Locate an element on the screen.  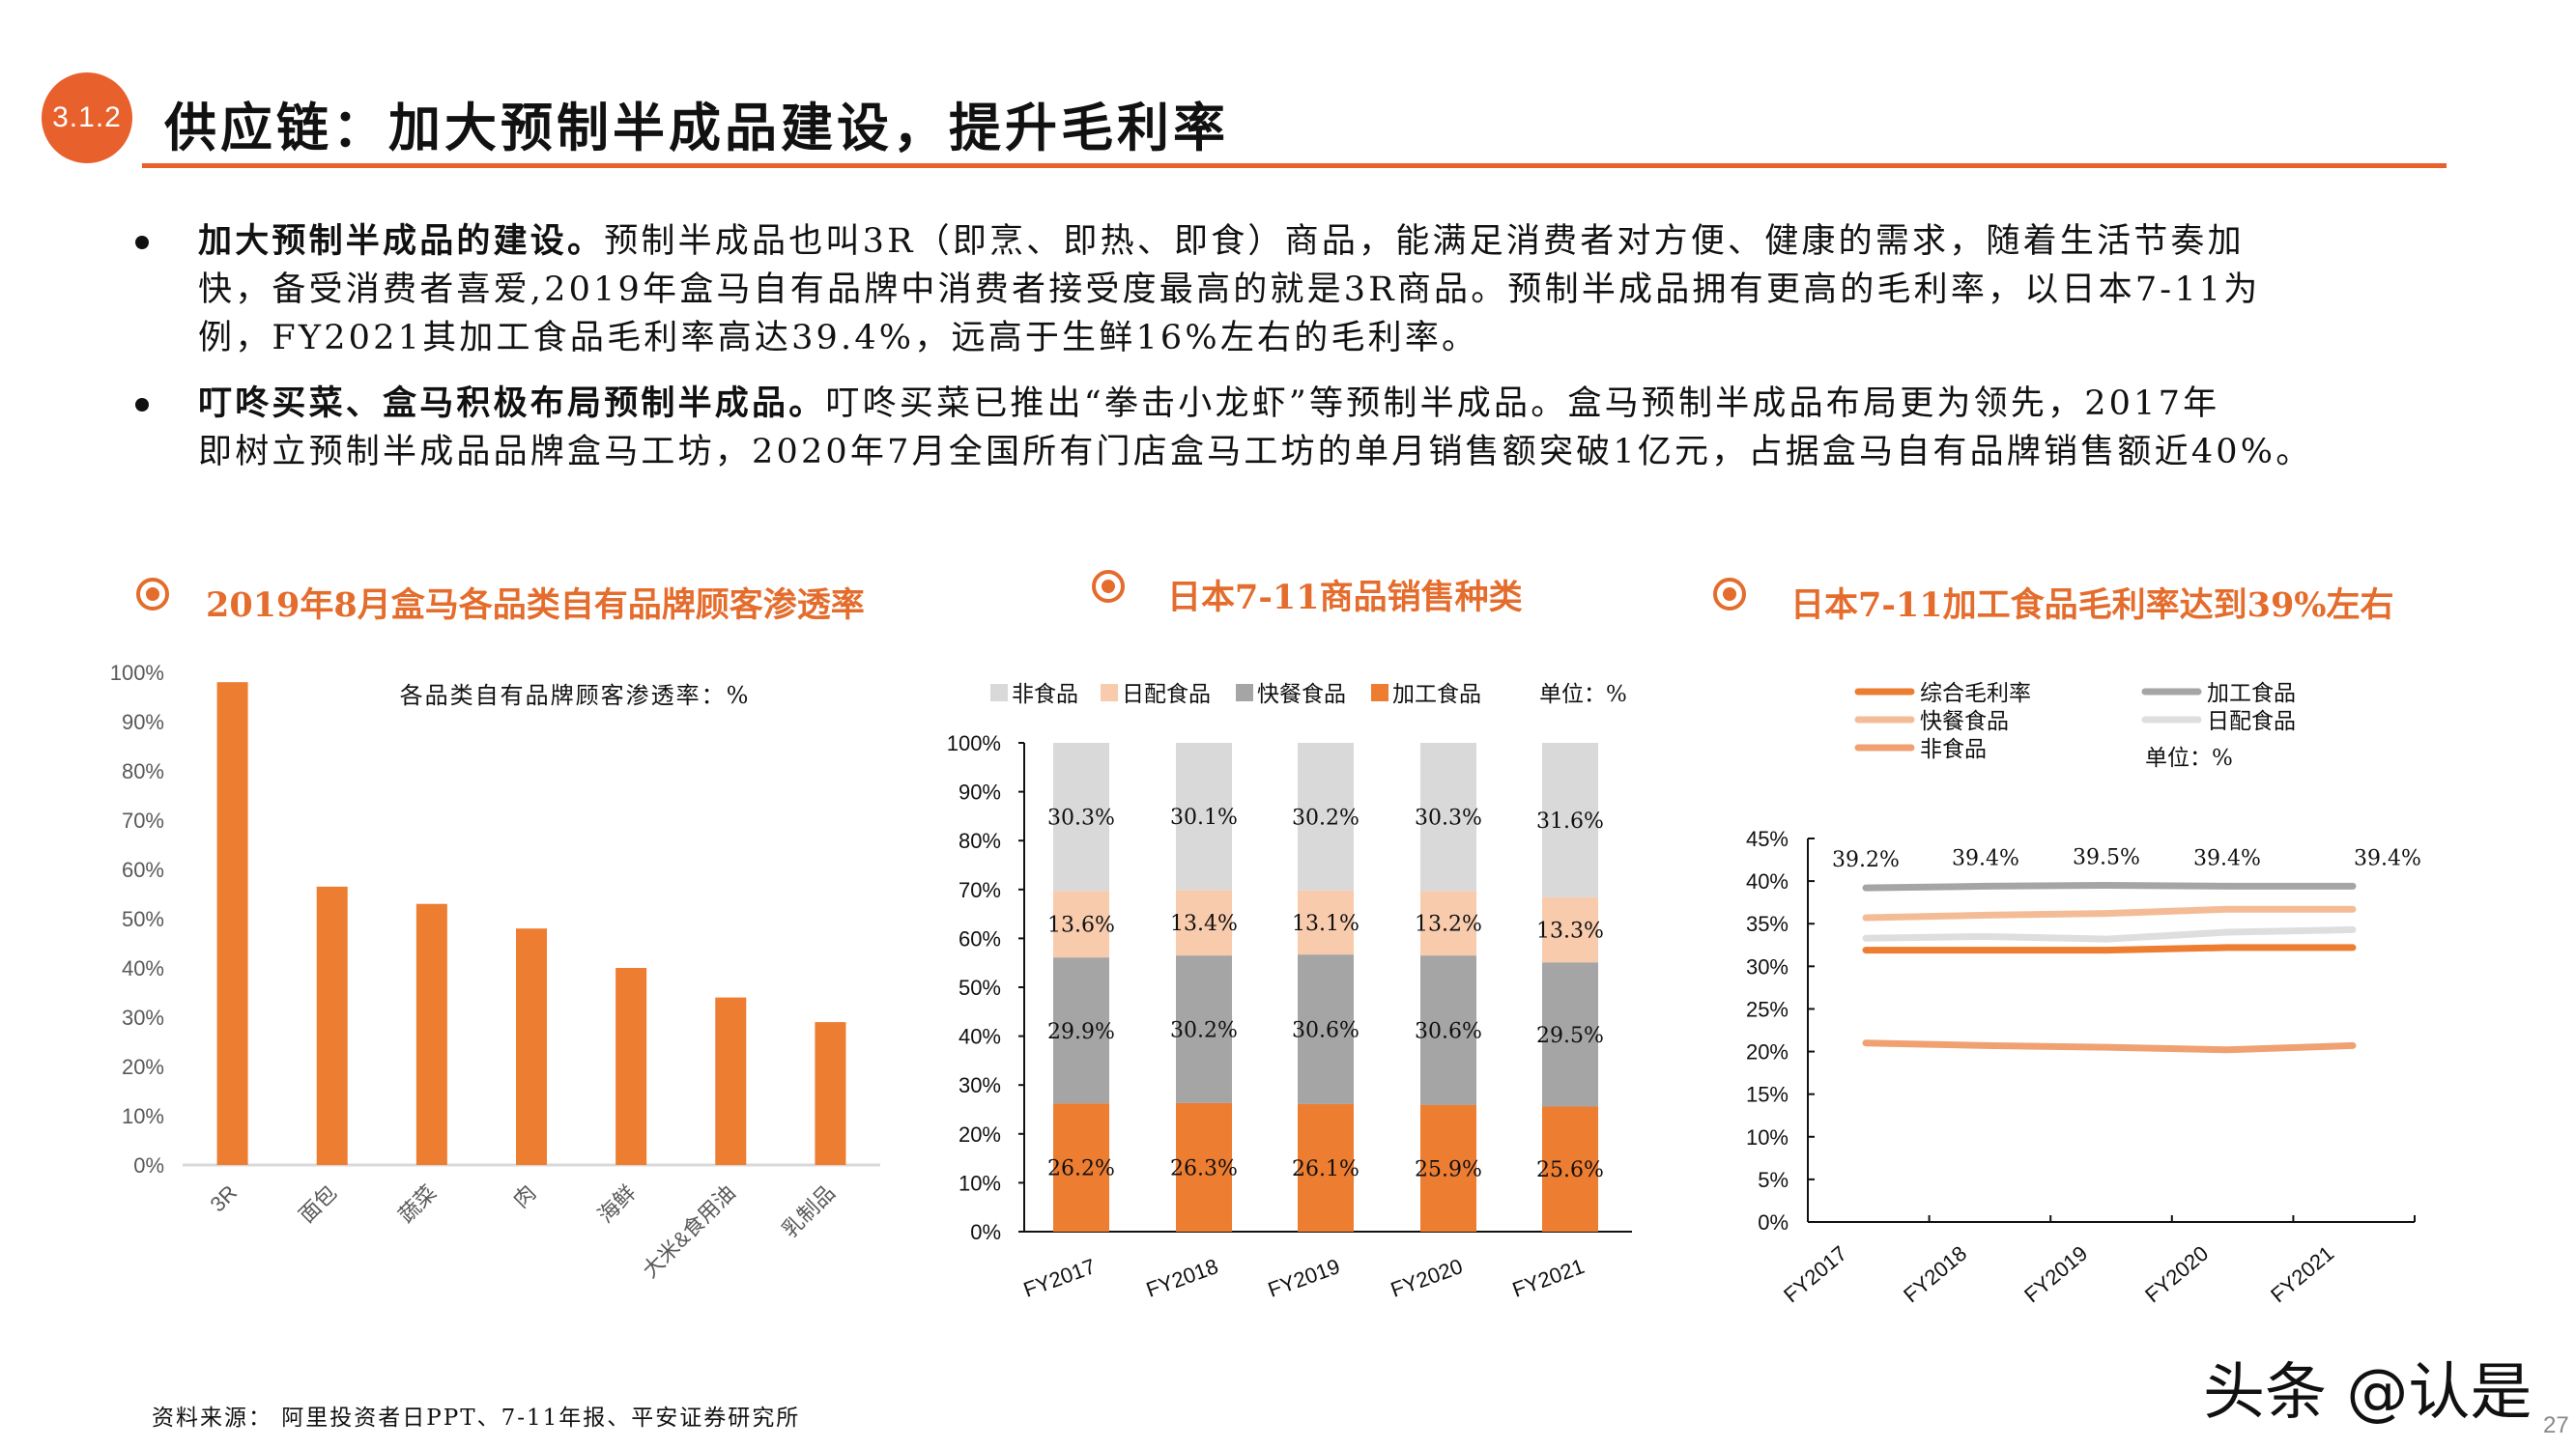
section-number-badge: 3.1.2 is located at coordinates (87, 117).